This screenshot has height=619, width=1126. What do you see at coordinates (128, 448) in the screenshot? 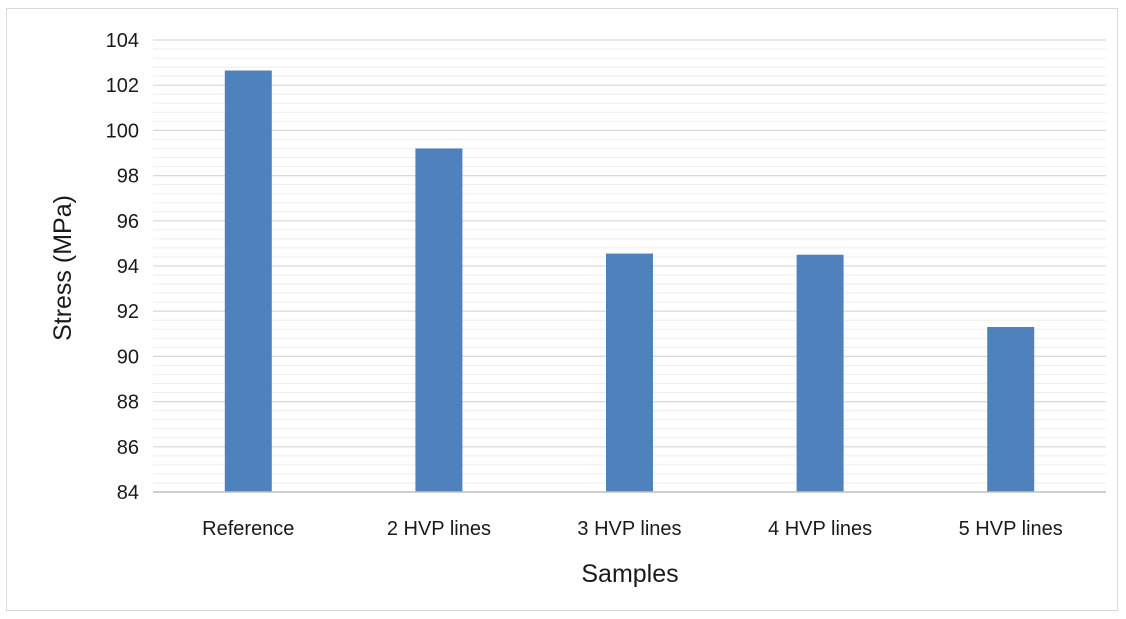
I see `y-tick-label: 86` at bounding box center [128, 448].